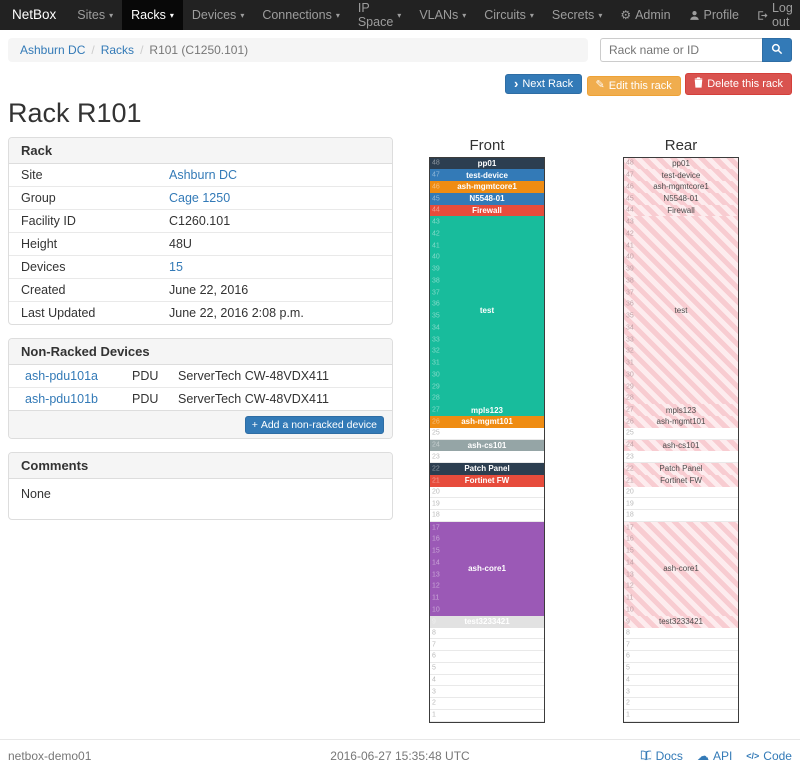  I want to click on nav-item-connections: Connections ▾, so click(301, 15).